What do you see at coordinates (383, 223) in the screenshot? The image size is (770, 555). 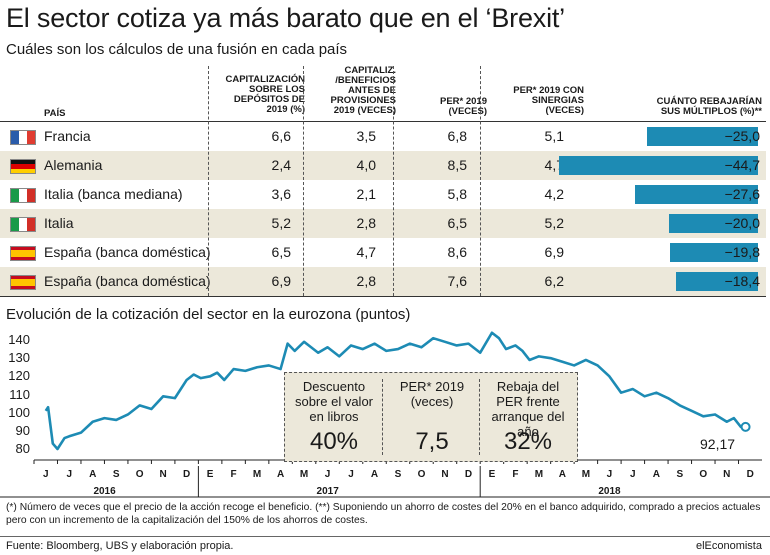 I see `table-row: Italia 5,2 2,8 6,5 5,2 −20,0` at bounding box center [383, 223].